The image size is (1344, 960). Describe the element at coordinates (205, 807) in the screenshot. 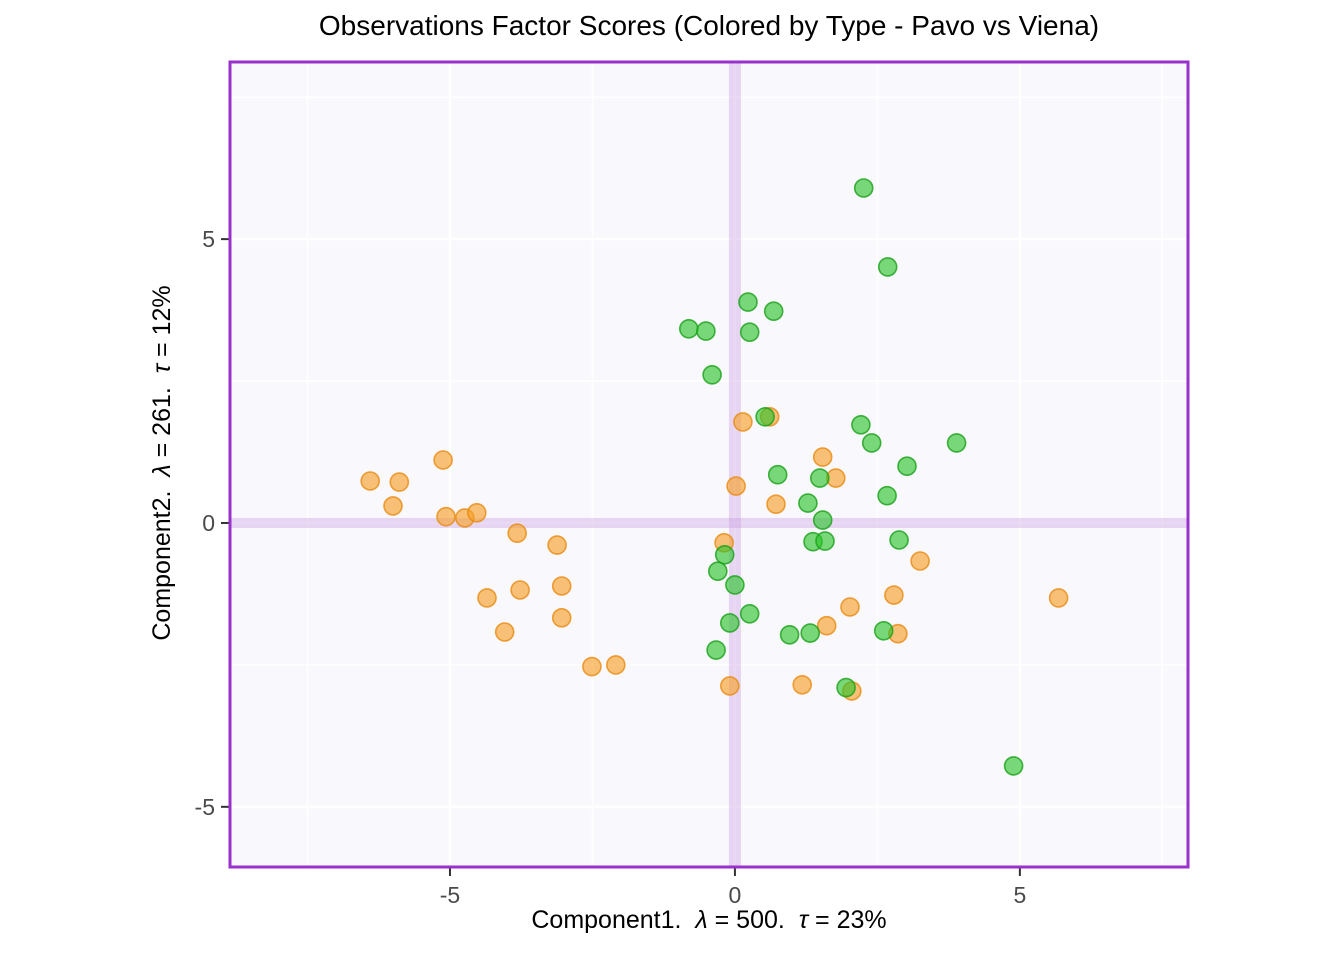

I see `y-tick-label: -5` at that location.